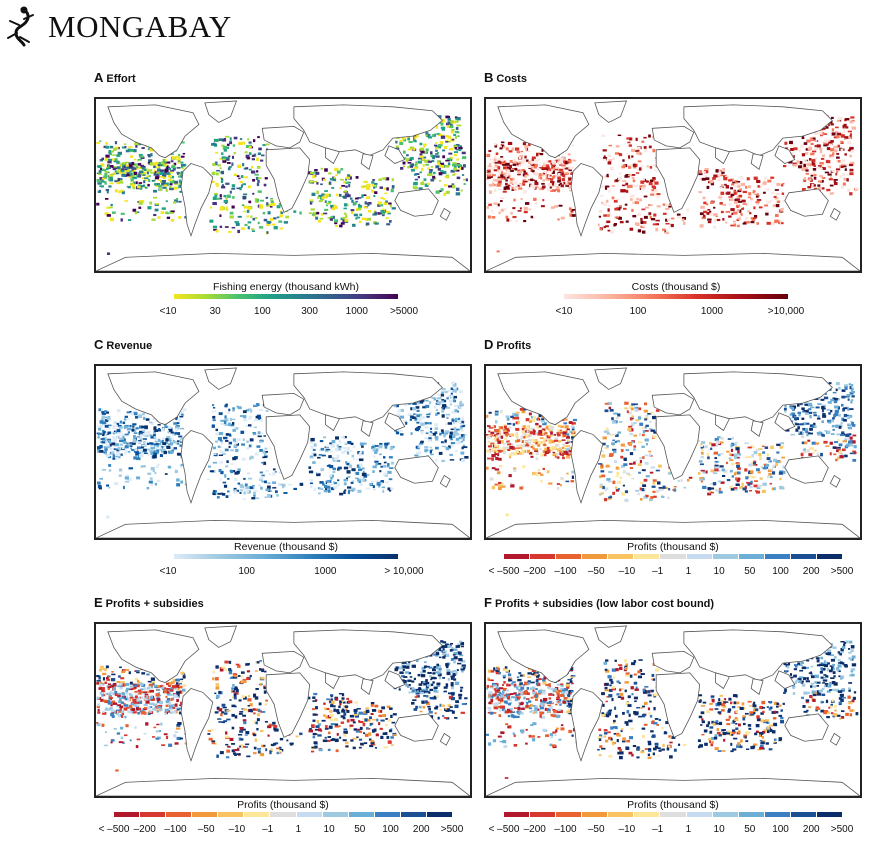 This screenshot has width=876, height=845. Describe the element at coordinates (129, 346) in the screenshot. I see `panel-title-text: Revenue` at that location.